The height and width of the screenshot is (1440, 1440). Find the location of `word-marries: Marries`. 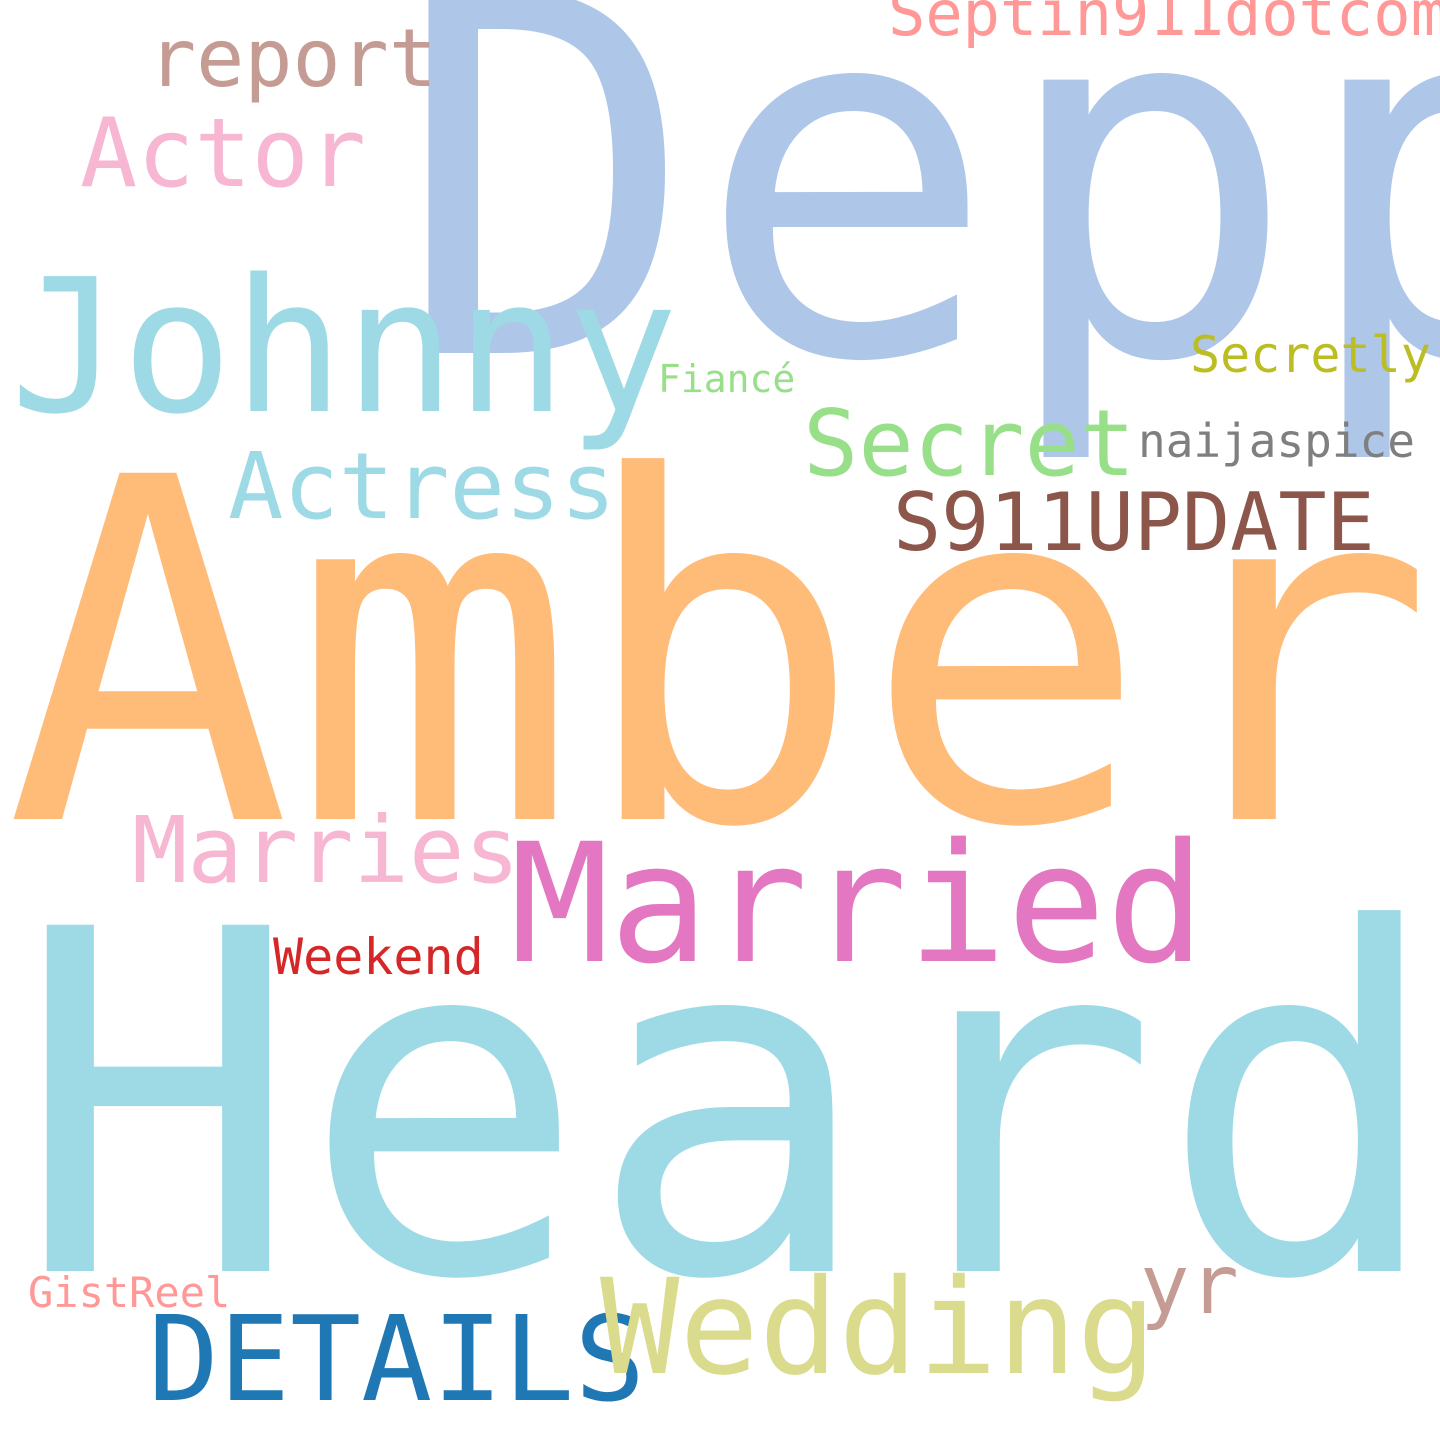

word-marries: Marries is located at coordinates (326, 850).